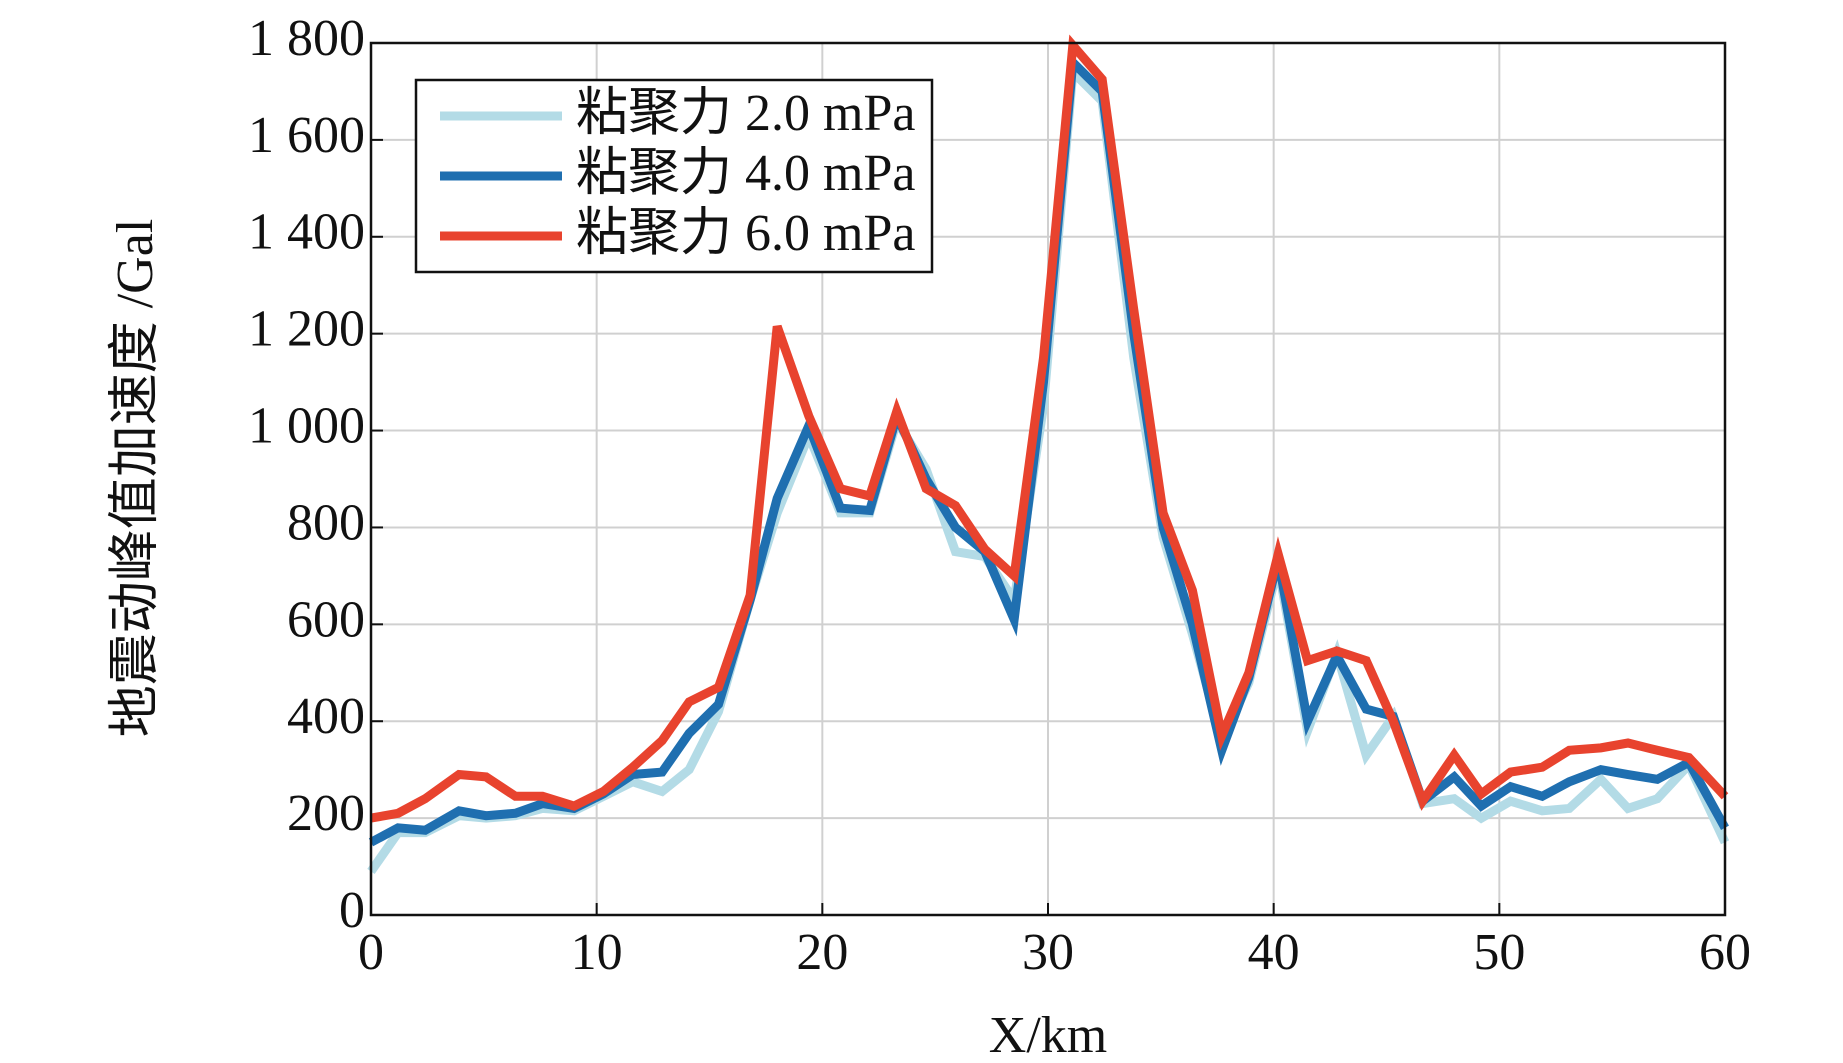  I want to click on x-axis-label: X/km, so click(1048, 1035).